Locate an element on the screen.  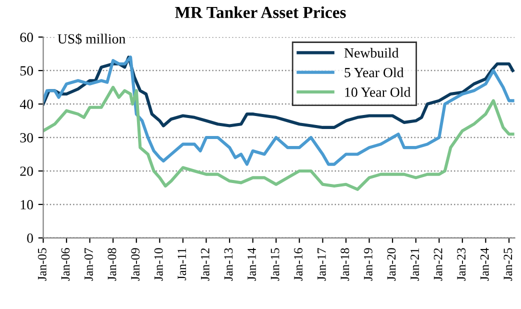
x-tick-label: Jan-20 is located at coordinates (391, 264).